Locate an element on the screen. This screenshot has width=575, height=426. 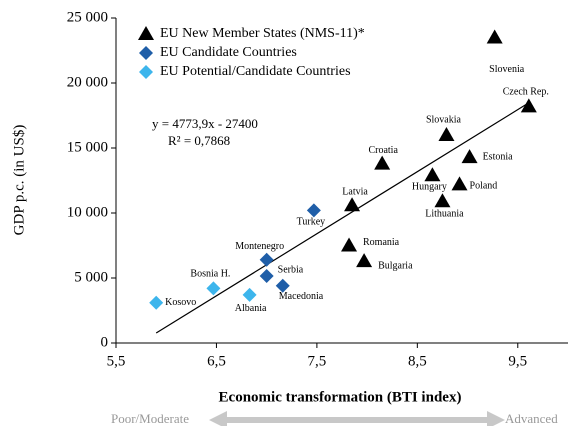
scale-low: Poor/Moderate is located at coordinates (150, 418).